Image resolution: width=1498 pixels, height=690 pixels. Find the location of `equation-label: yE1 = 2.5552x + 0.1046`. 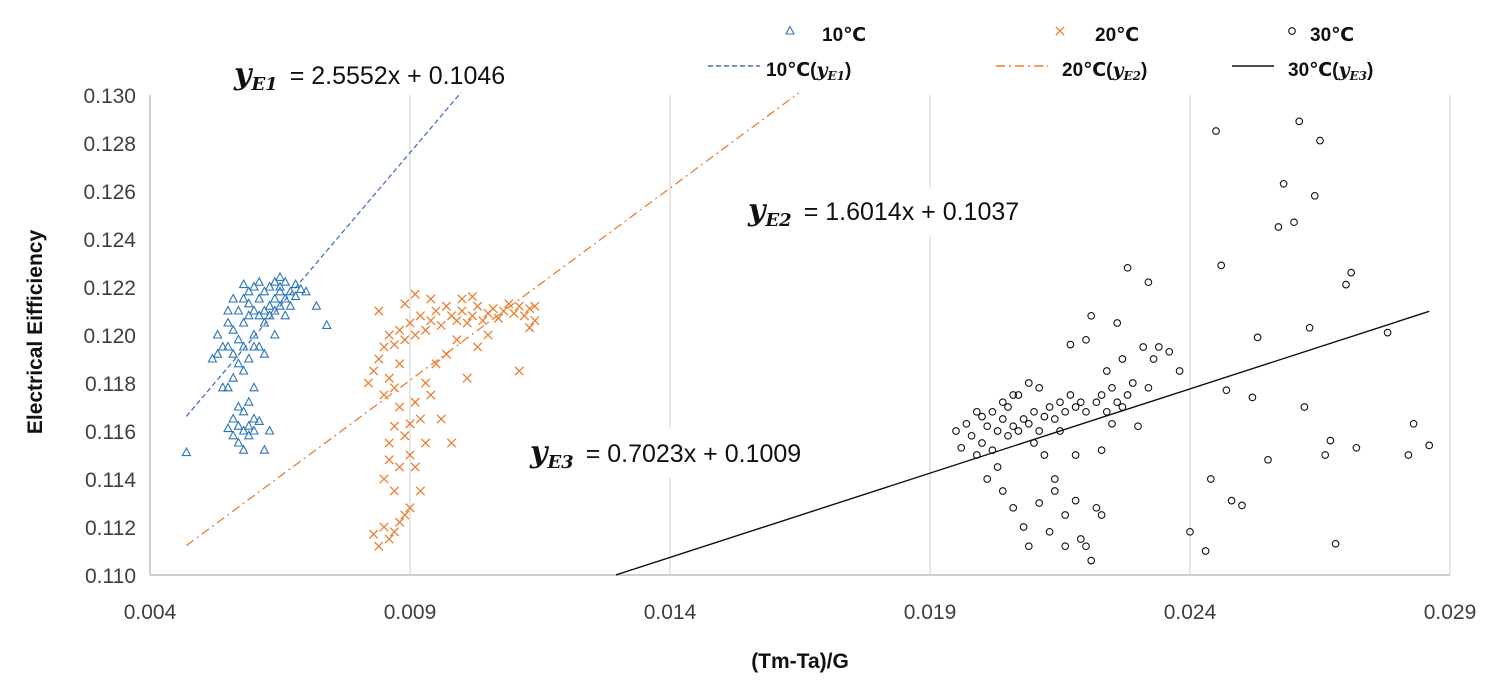

equation-label: yE1 = 2.5552x + 0.1046 is located at coordinates (369, 76).